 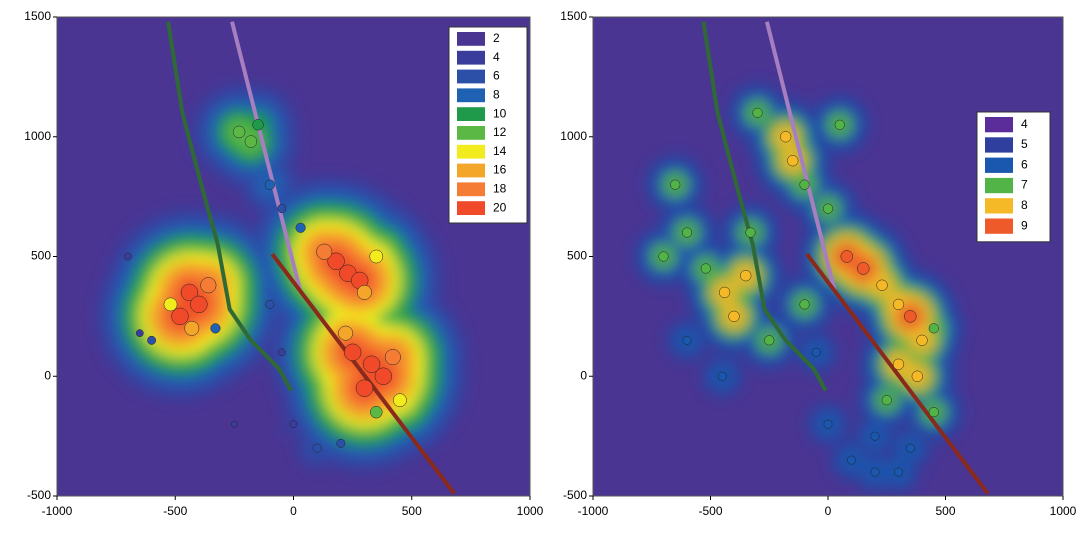 What do you see at coordinates (500, 151) in the screenshot?
I see `legend-label: 14` at bounding box center [500, 151].